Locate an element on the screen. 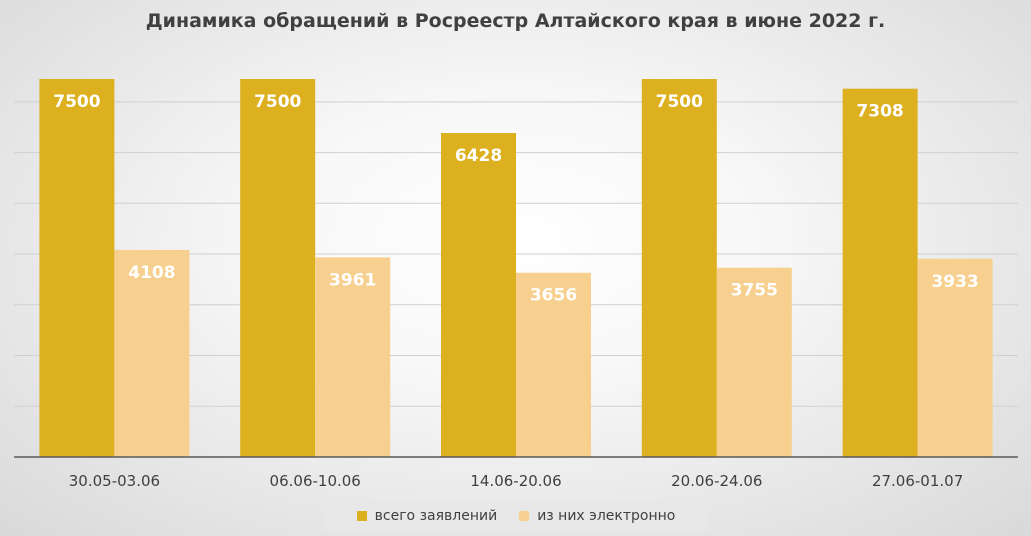  x-tick-label: 14.06-20.06 is located at coordinates (515, 481).